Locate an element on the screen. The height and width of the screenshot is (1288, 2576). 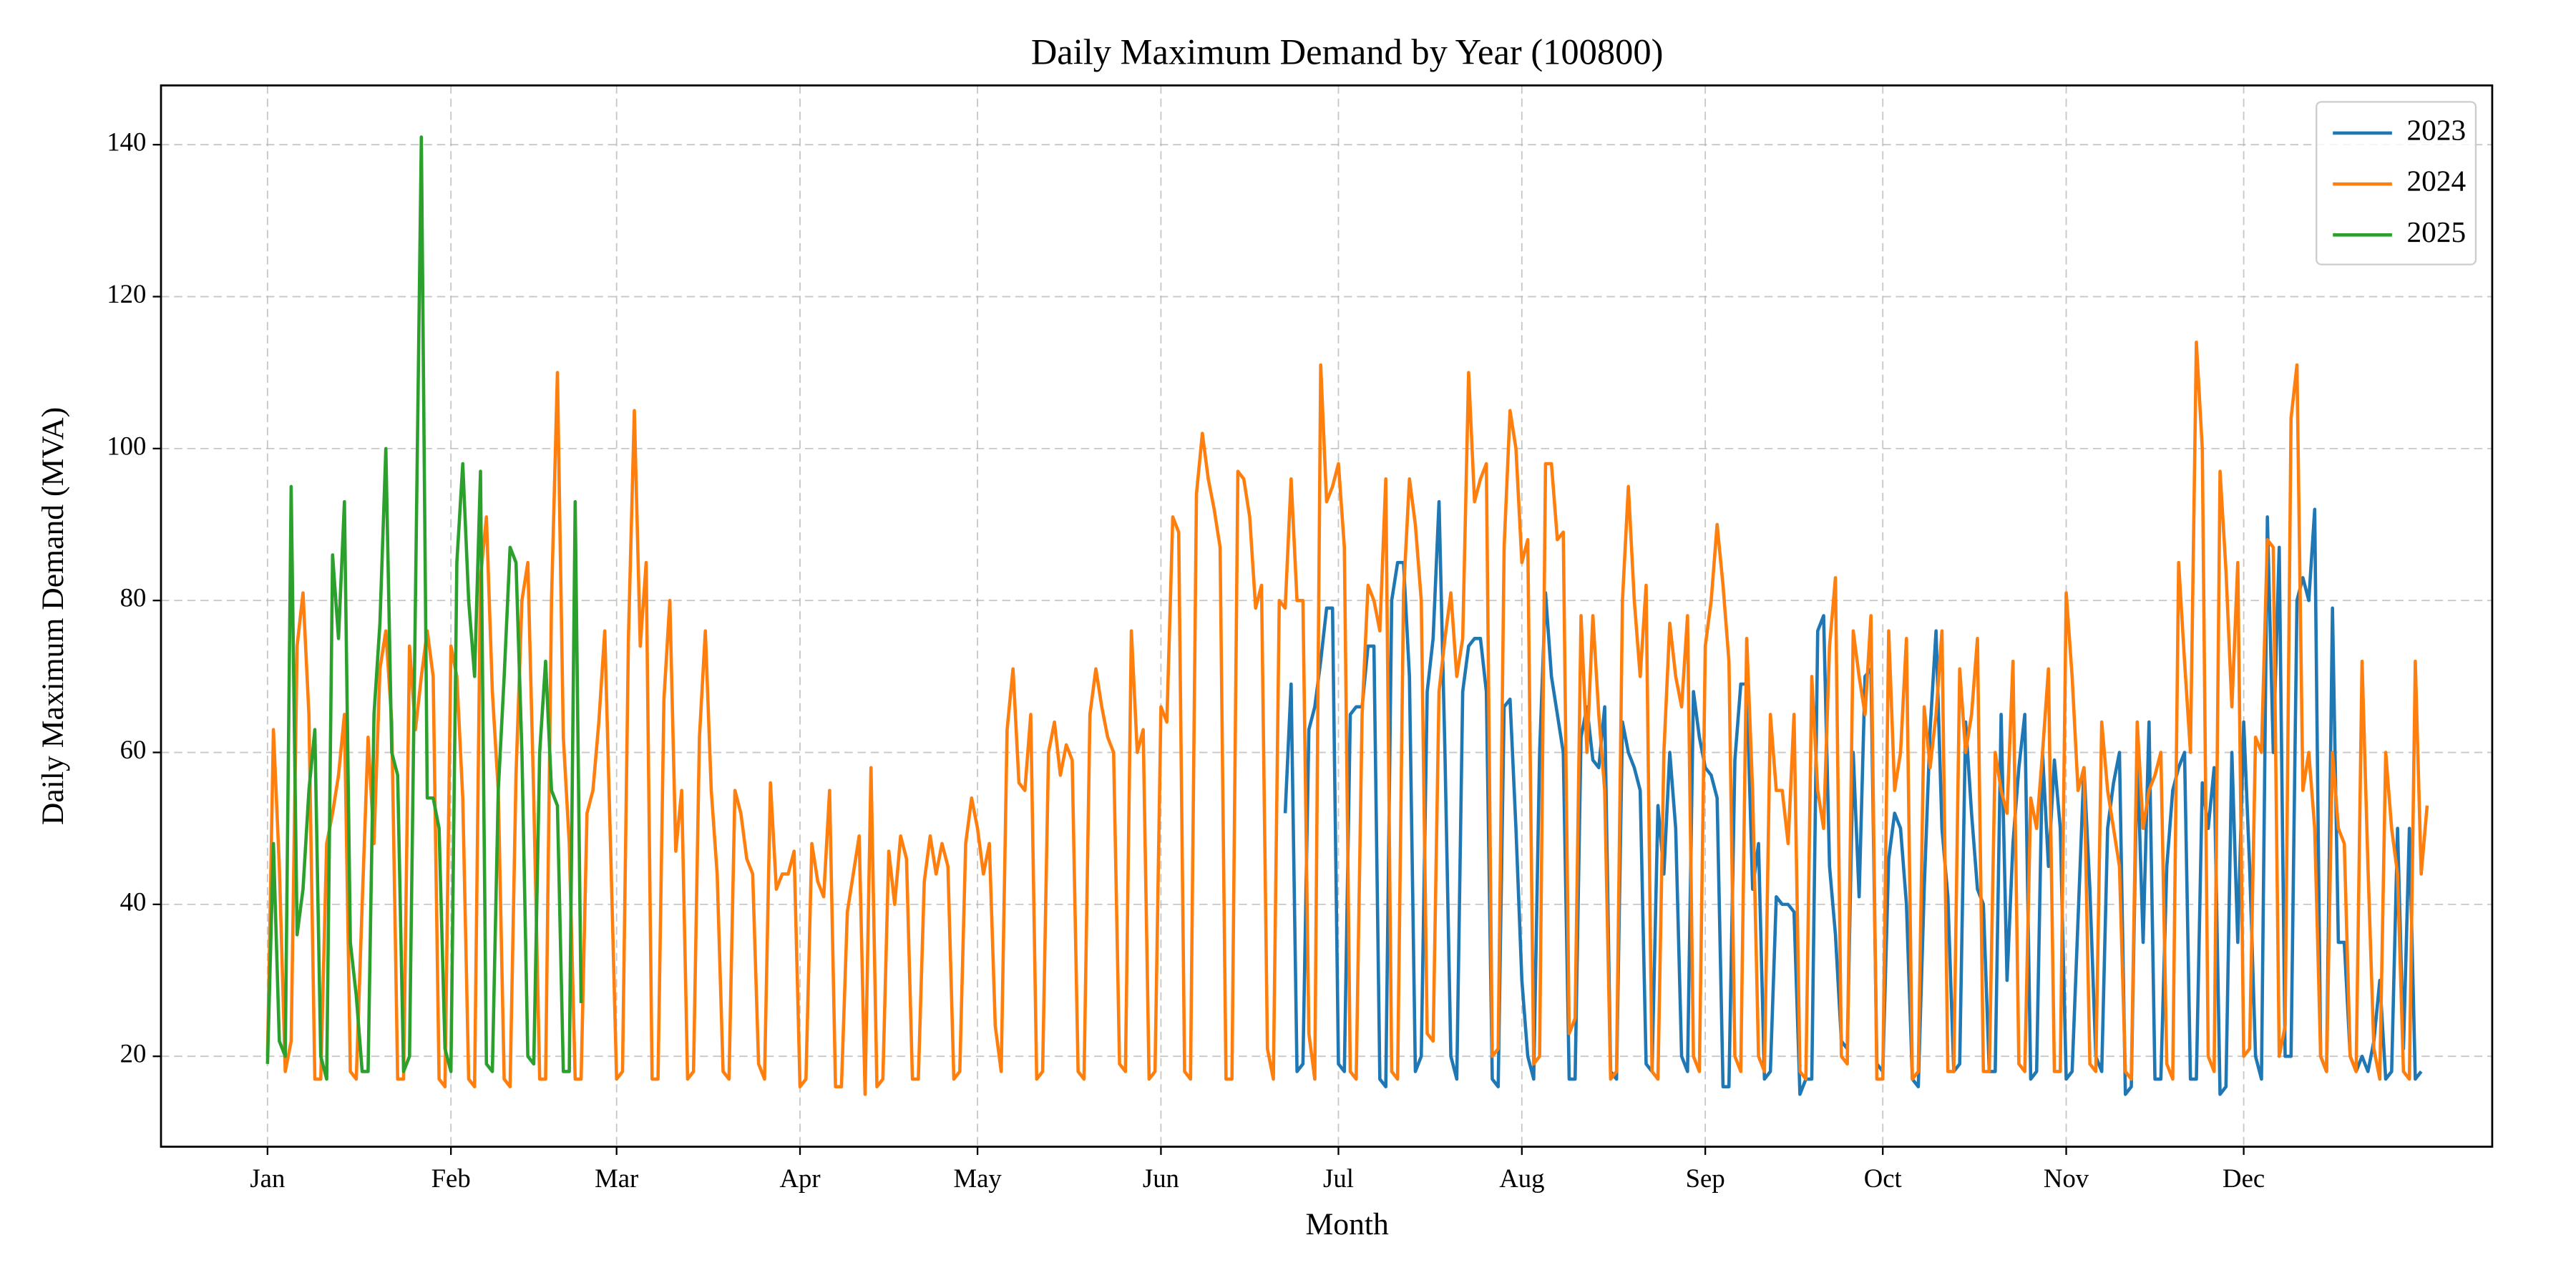
x-tick-label: Jan is located at coordinates (267, 1178).